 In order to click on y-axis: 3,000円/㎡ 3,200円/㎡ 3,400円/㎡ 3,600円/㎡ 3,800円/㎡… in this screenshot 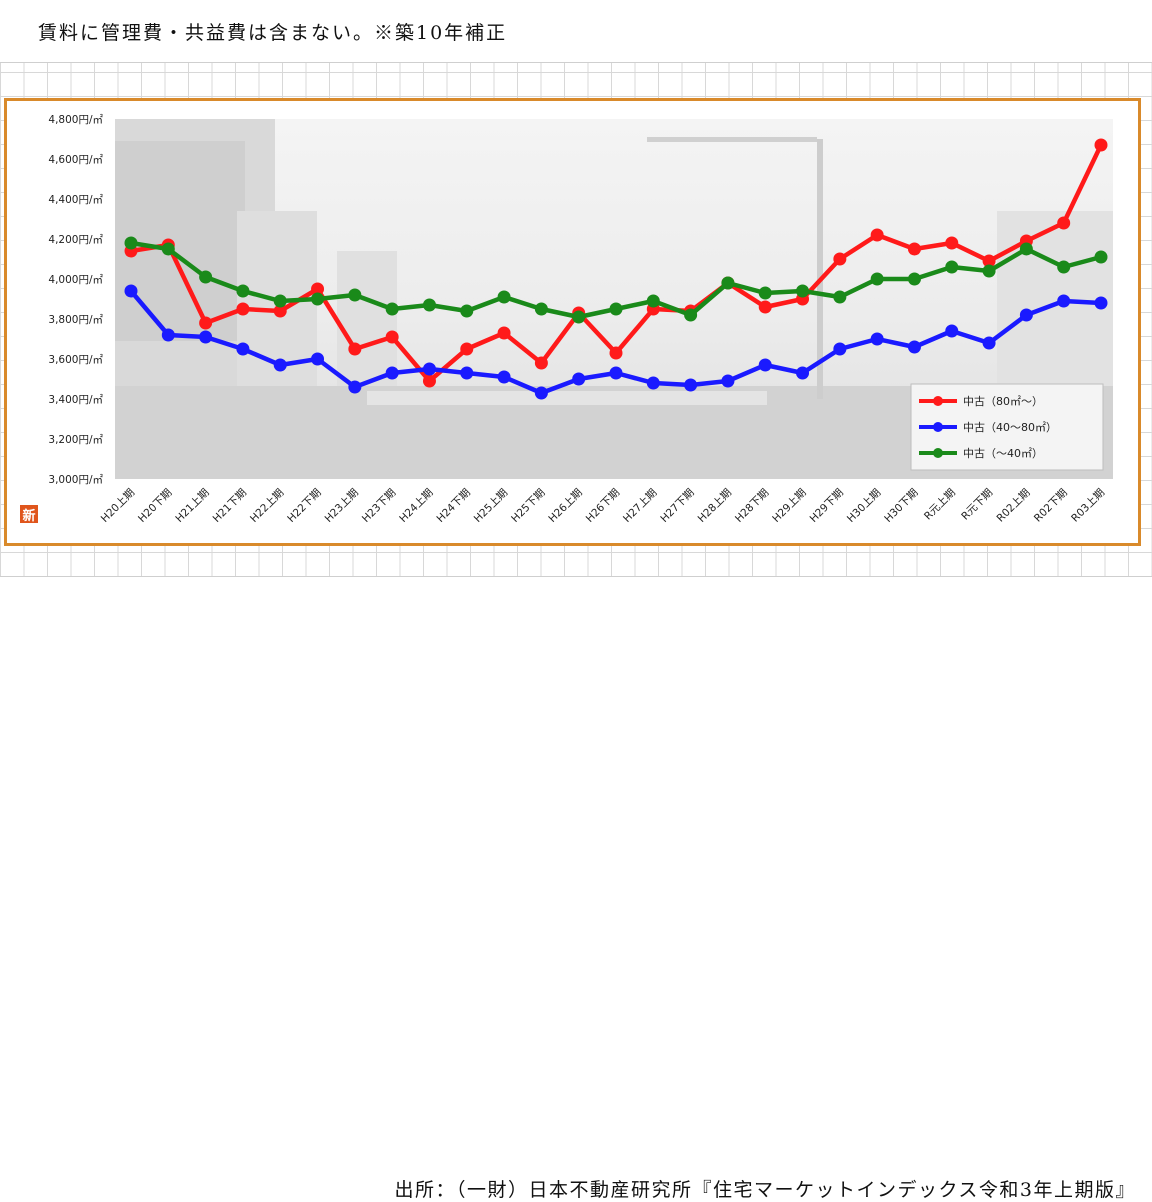, I will do `click(75, 300)`.